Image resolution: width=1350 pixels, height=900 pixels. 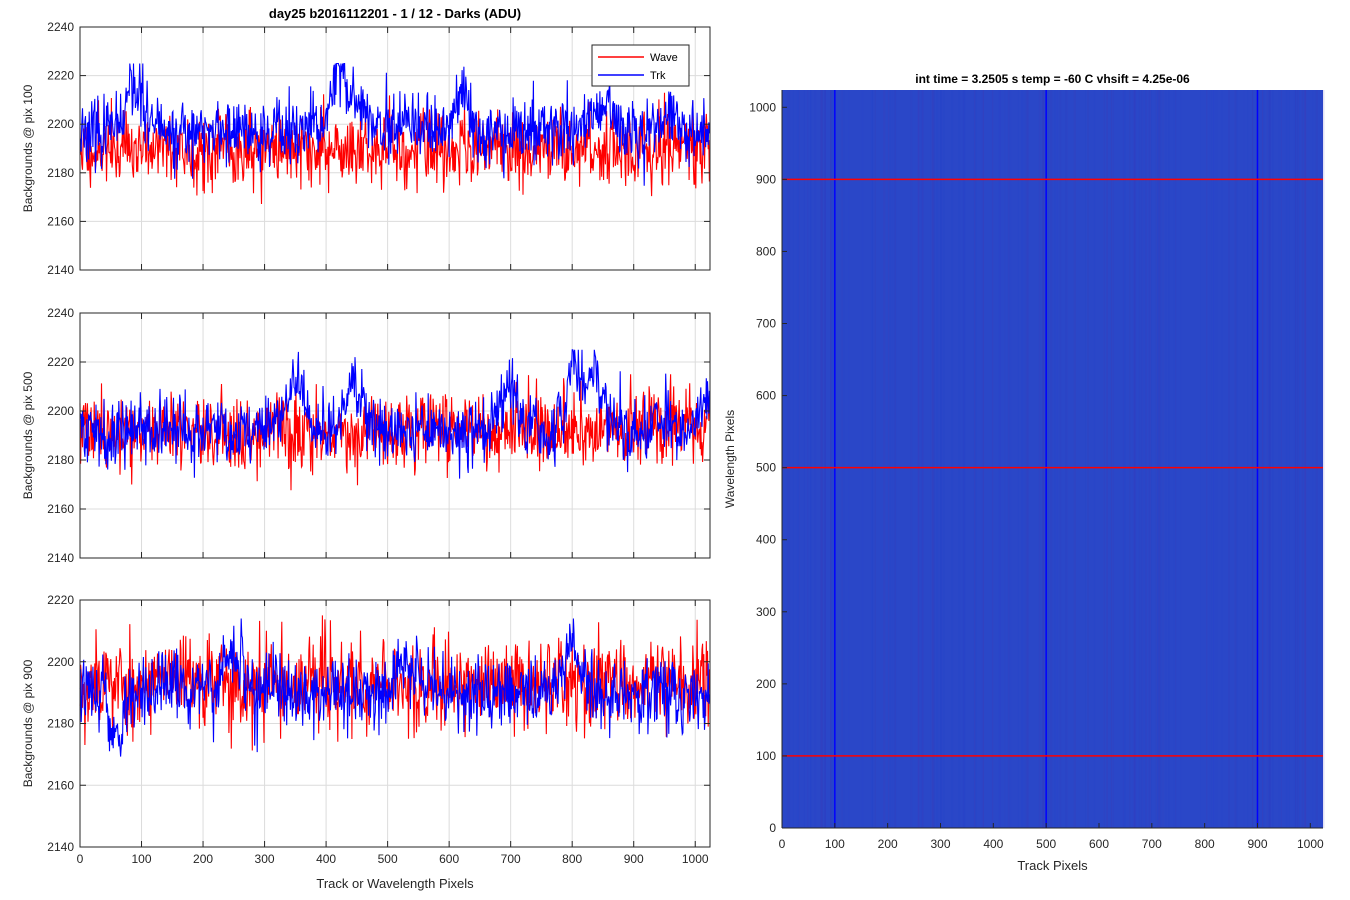 What do you see at coordinates (766, 684) in the screenshot?
I see `y-tick-label: 200` at bounding box center [766, 684].